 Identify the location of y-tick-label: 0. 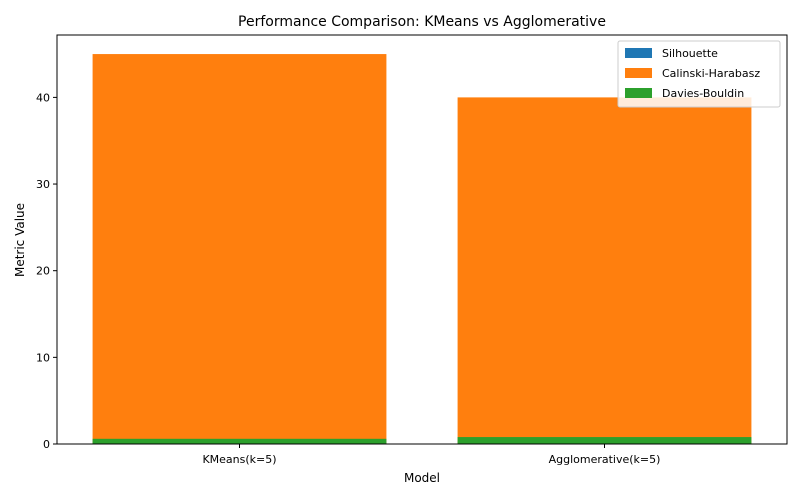
(46, 444).